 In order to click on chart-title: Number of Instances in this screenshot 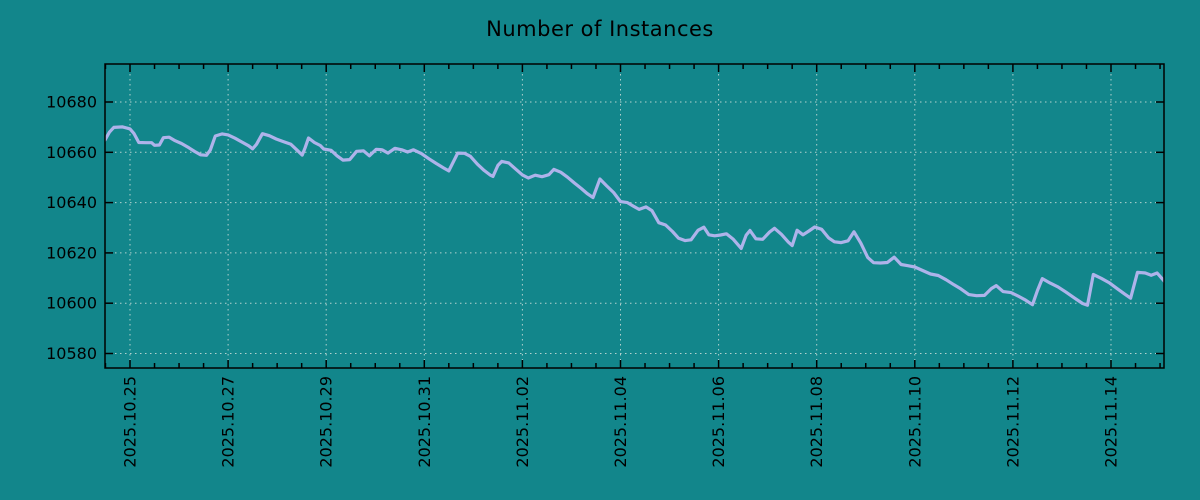, I will do `click(600, 29)`.